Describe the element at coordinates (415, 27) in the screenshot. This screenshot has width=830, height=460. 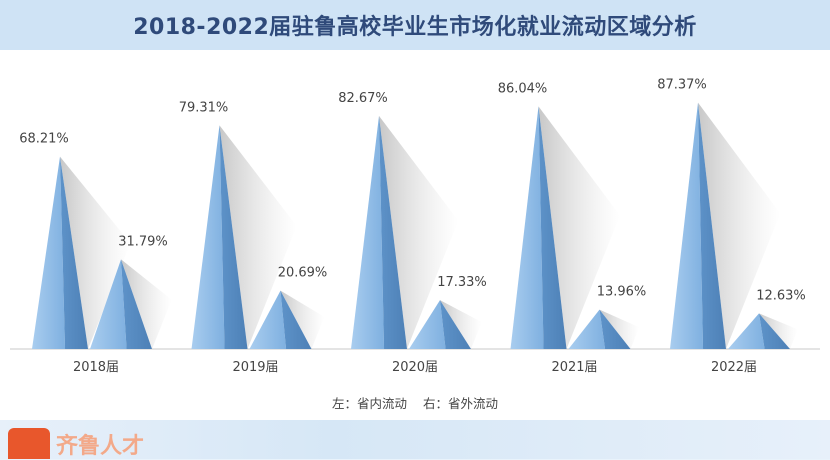
I see `chart-title: 2018-2022届驻鲁高校毕业生市场化就业流动区域分析` at that location.